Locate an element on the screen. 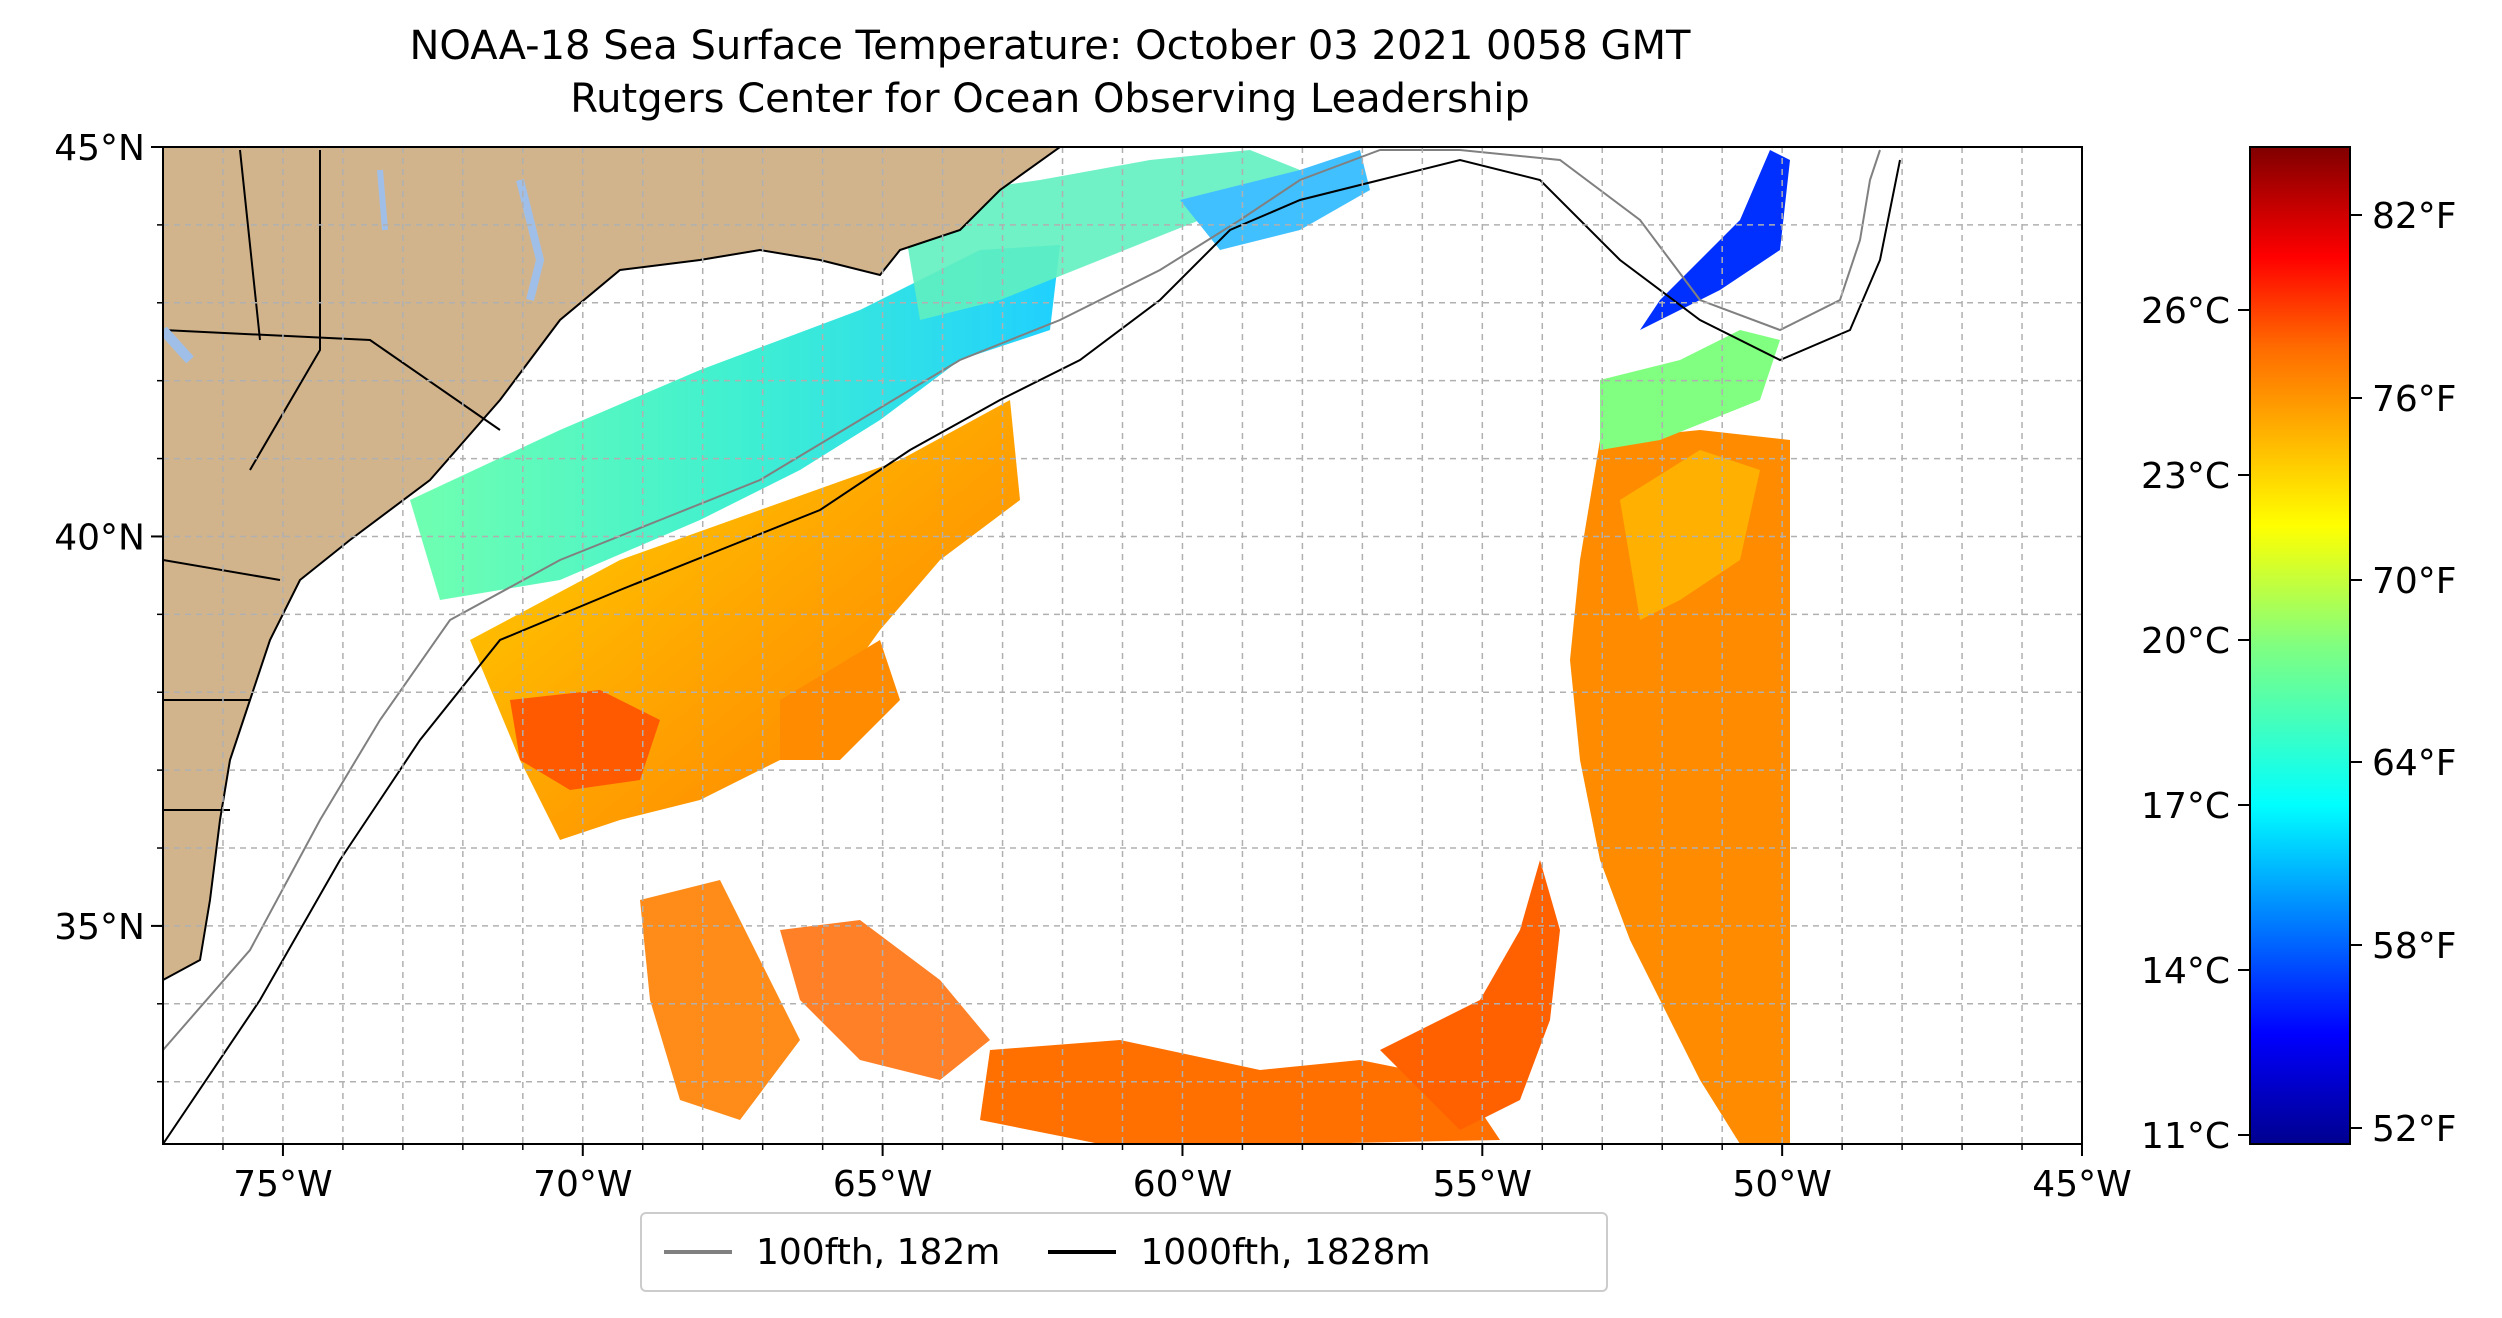  colorbar-c-label: 17°C is located at coordinates (2185, 806).